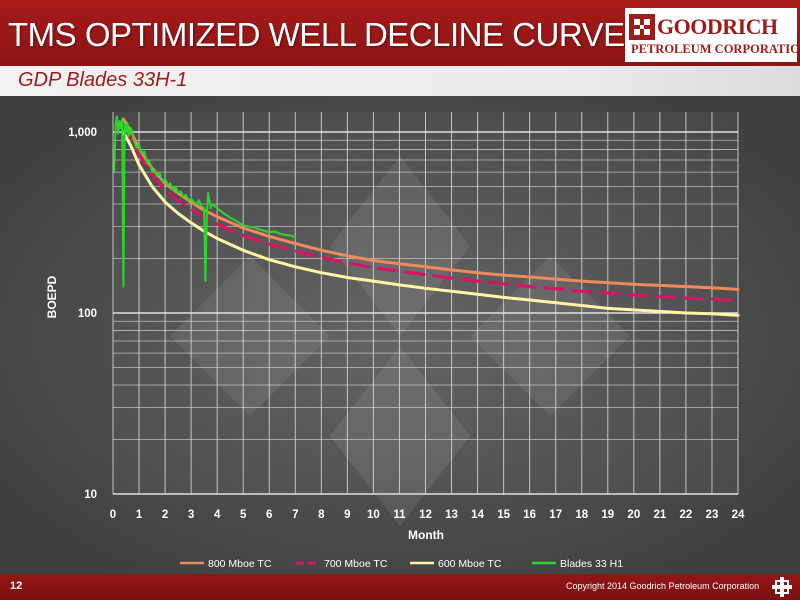 The height and width of the screenshot is (600, 800). I want to click on x-tick-label: 10, so click(373, 515).